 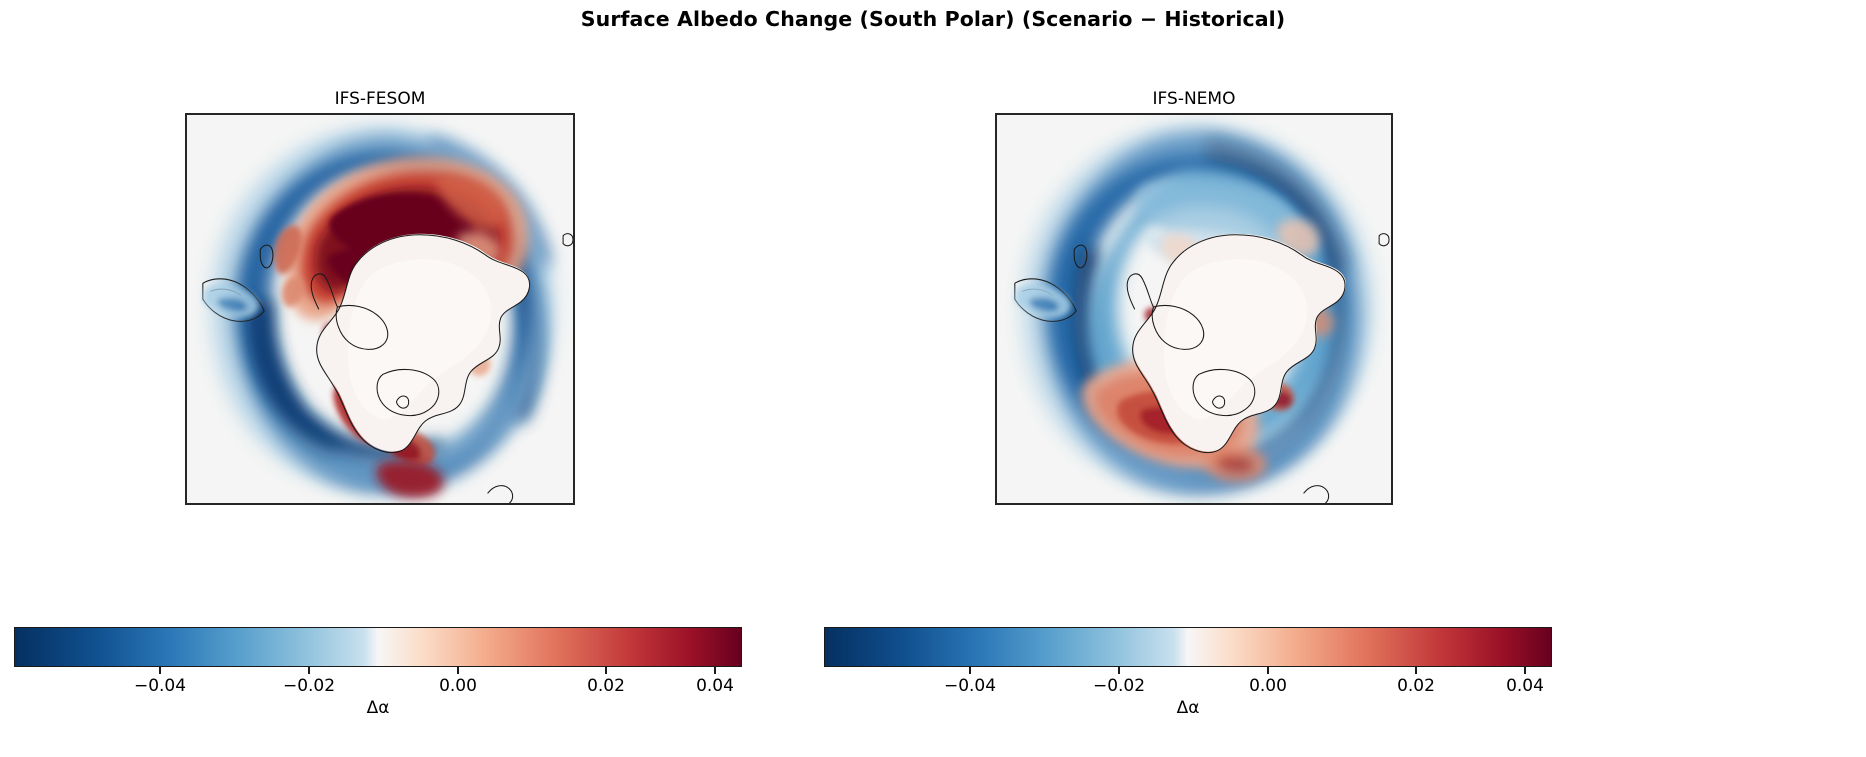 I want to click on colorbar-ifs-fesom: −0.04 −0.02 0.00 0.02 0.04 Δα, so click(x=378, y=672).